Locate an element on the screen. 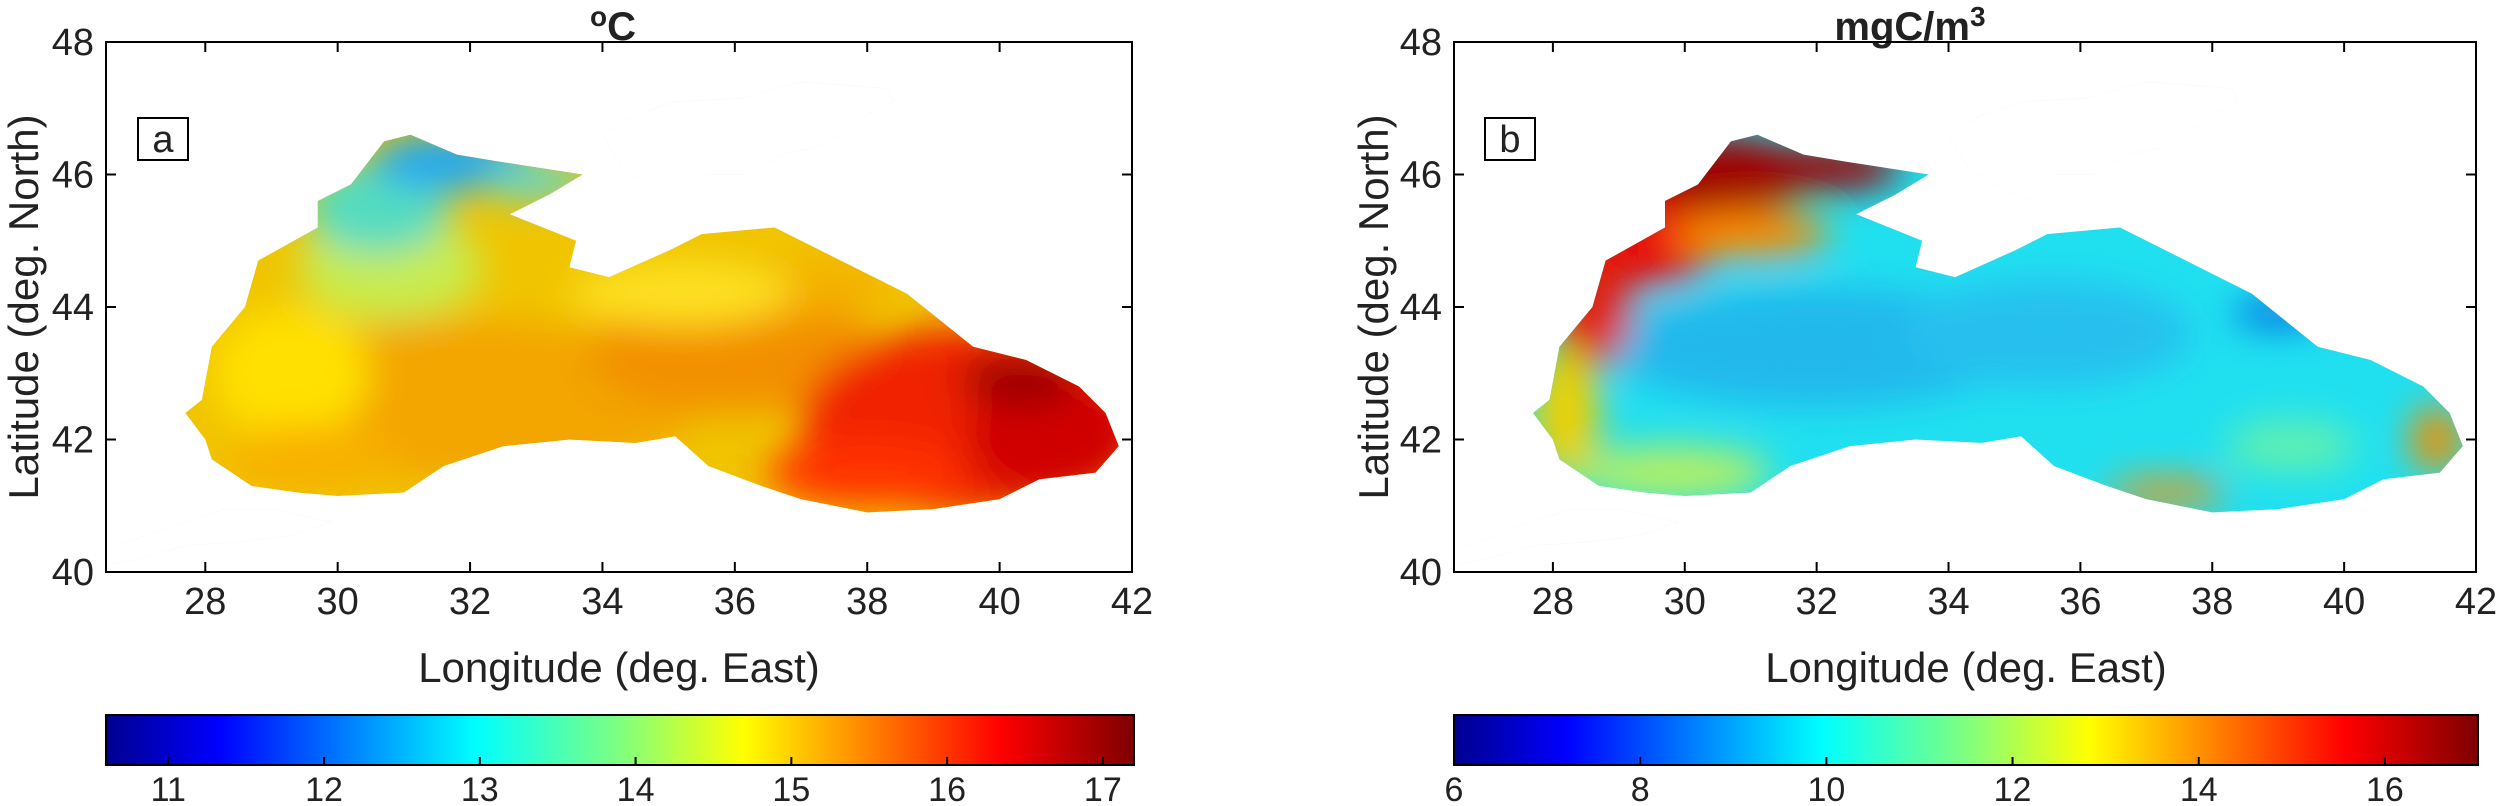 Image resolution: width=2500 pixels, height=806 pixels. panel-a-ylabel: Latitude (deg. North) is located at coordinates (23, 306).